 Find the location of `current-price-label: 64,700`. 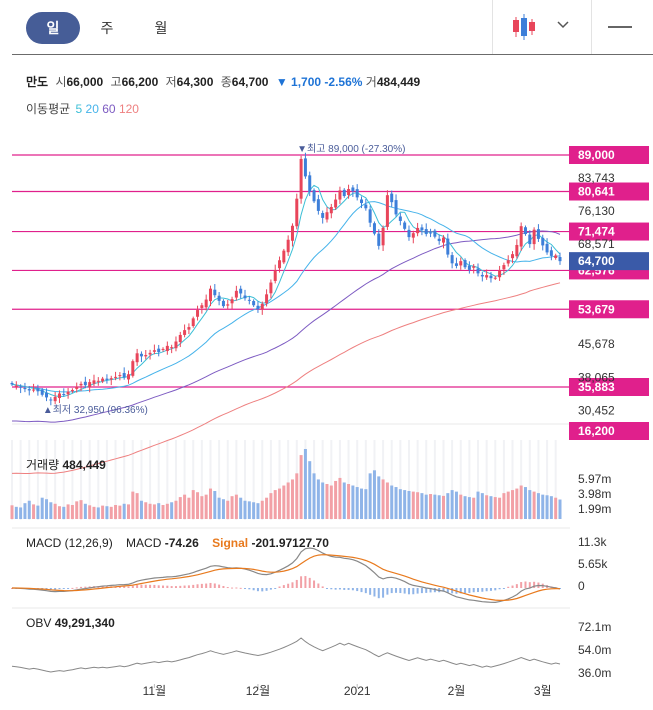

current-price-label: 64,700 is located at coordinates (596, 261).